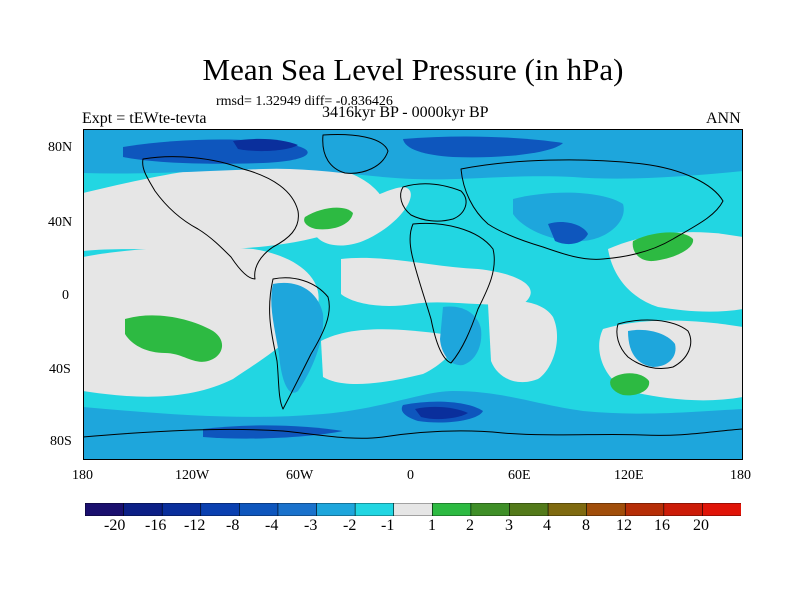 The width and height of the screenshot is (800, 600). What do you see at coordinates (413, 433) in the screenshot?
I see `coast-antarctica` at bounding box center [413, 433].